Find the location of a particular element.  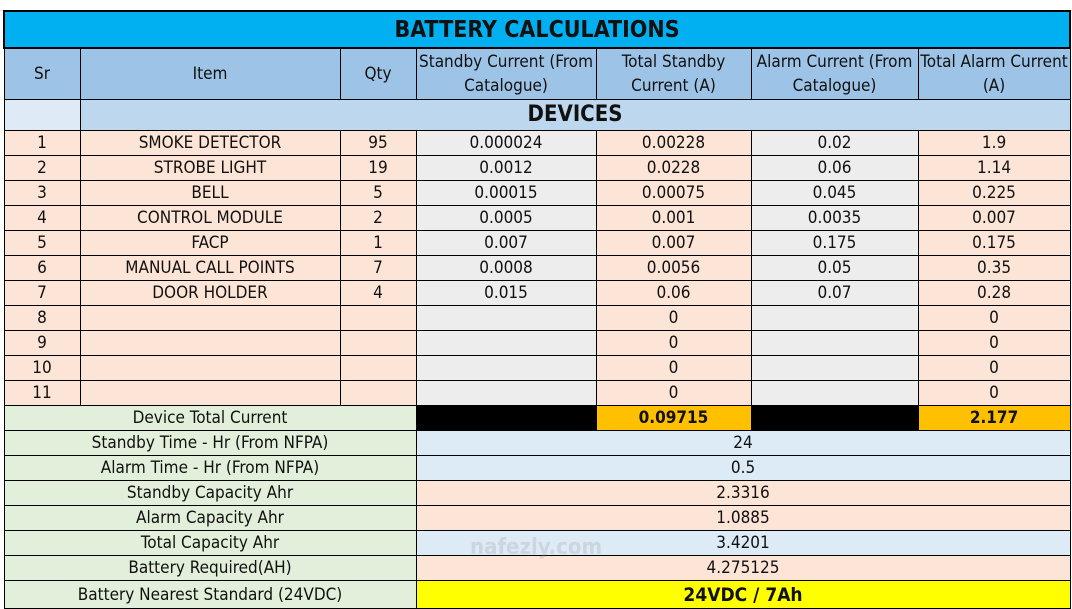

cell-ta: 0.175 is located at coordinates (994, 243).